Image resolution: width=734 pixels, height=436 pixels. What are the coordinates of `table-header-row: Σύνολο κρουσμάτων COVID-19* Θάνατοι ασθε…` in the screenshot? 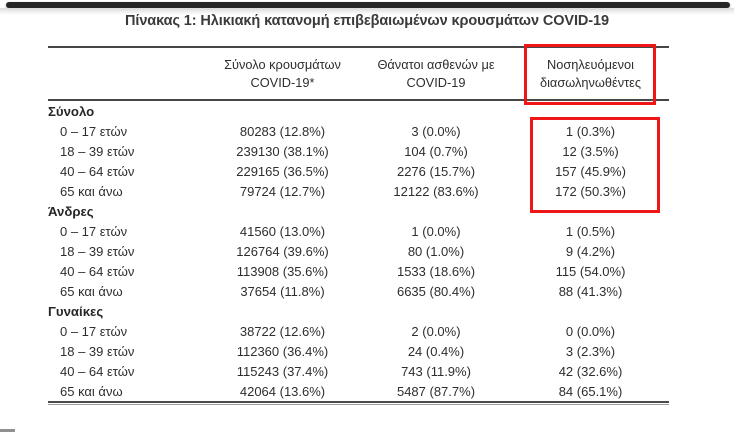 It's located at (358, 74).